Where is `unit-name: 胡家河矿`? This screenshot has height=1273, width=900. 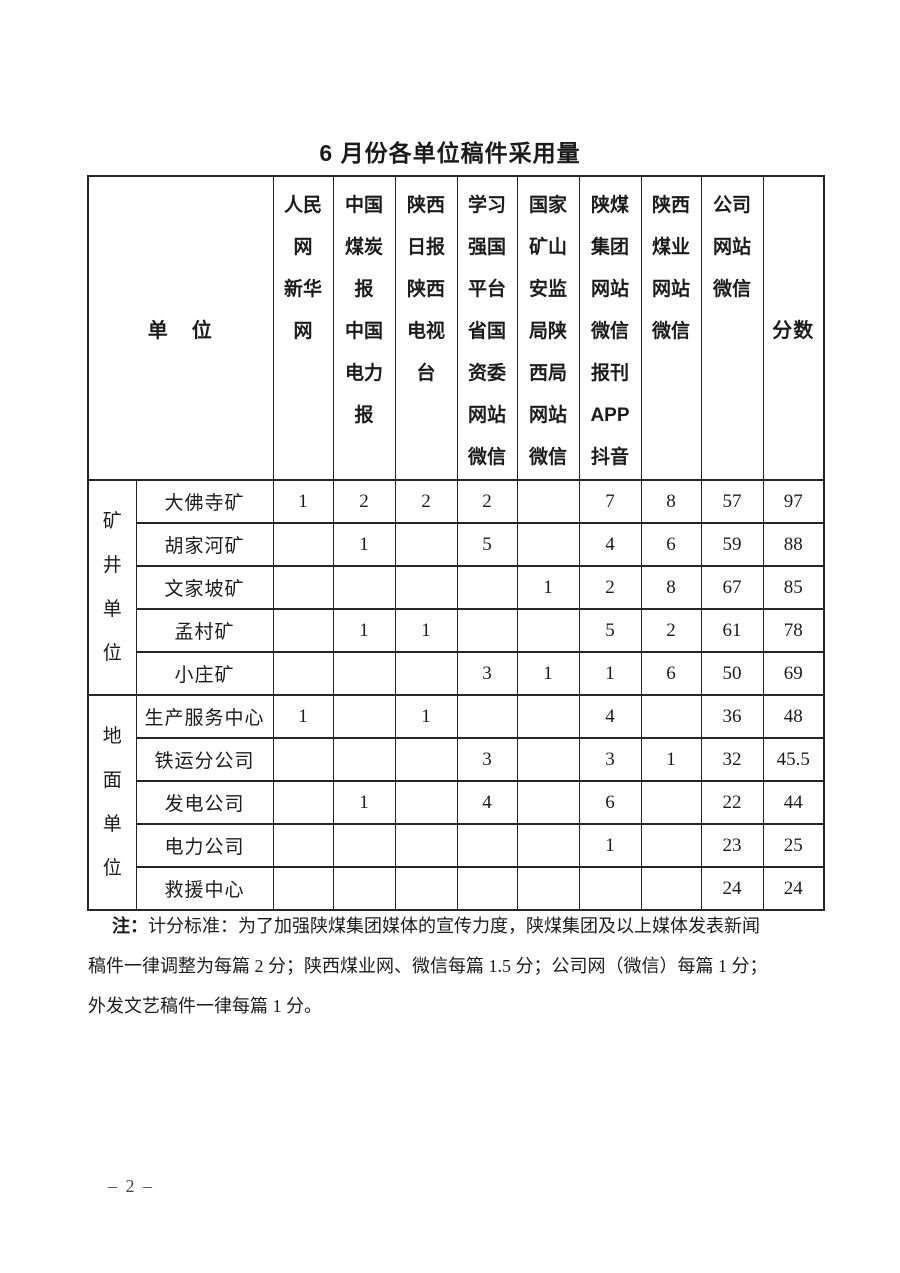 unit-name: 胡家河矿 is located at coordinates (204, 544).